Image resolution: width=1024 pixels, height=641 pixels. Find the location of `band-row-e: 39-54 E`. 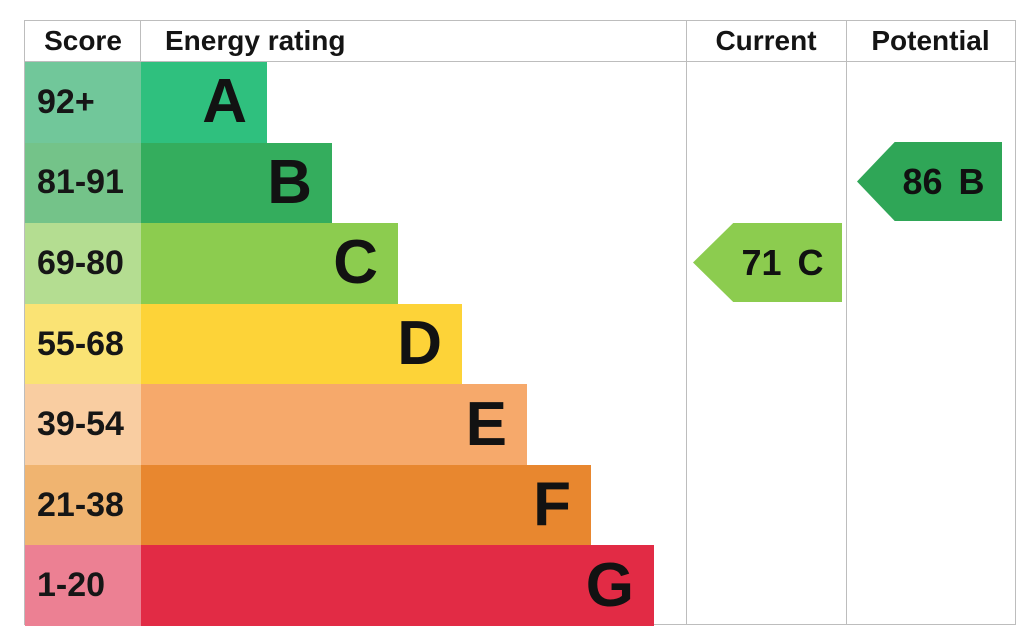

band-row-e: 39-54 E is located at coordinates (520, 424).